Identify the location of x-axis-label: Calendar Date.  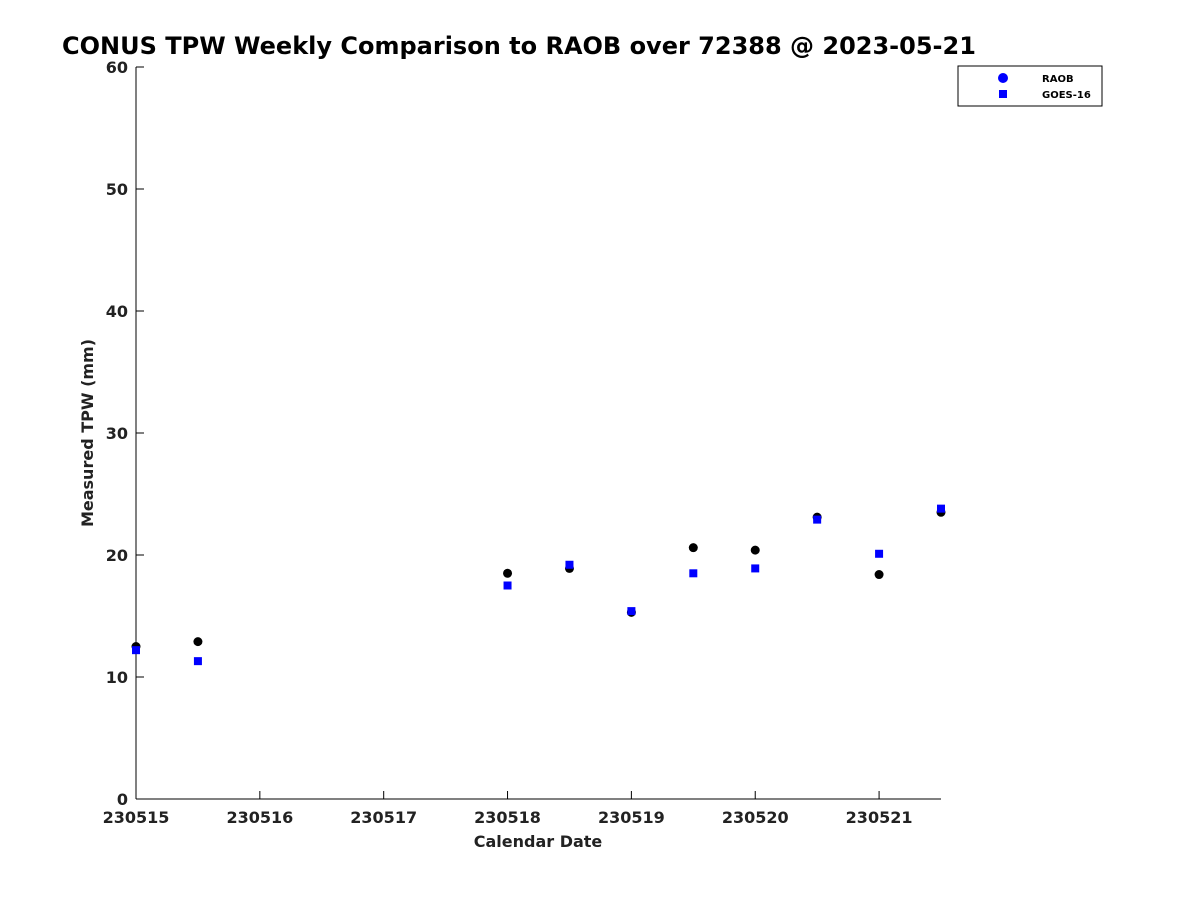
(538, 841).